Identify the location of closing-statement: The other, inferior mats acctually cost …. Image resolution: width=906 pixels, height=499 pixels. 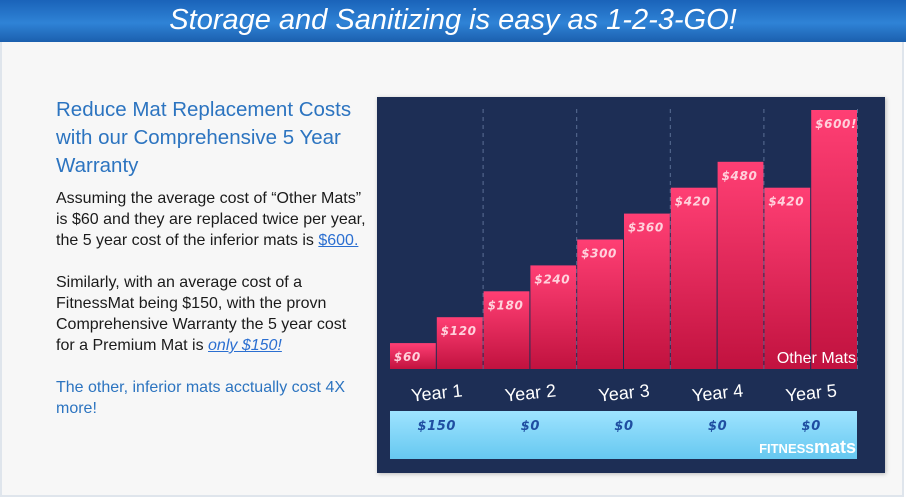
(201, 398).